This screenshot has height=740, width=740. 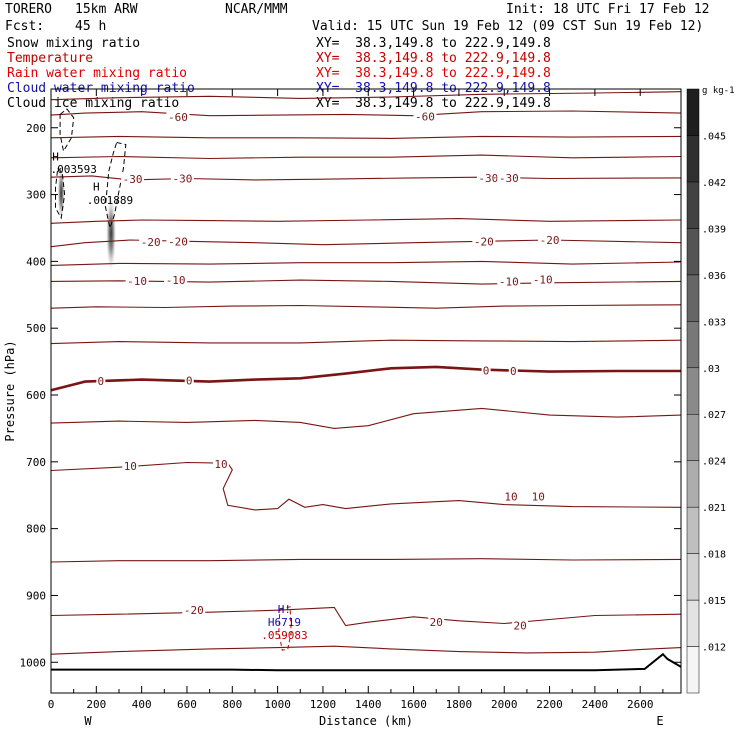 What do you see at coordinates (28, 9) in the screenshot?
I see `model-name: TORERO` at bounding box center [28, 9].